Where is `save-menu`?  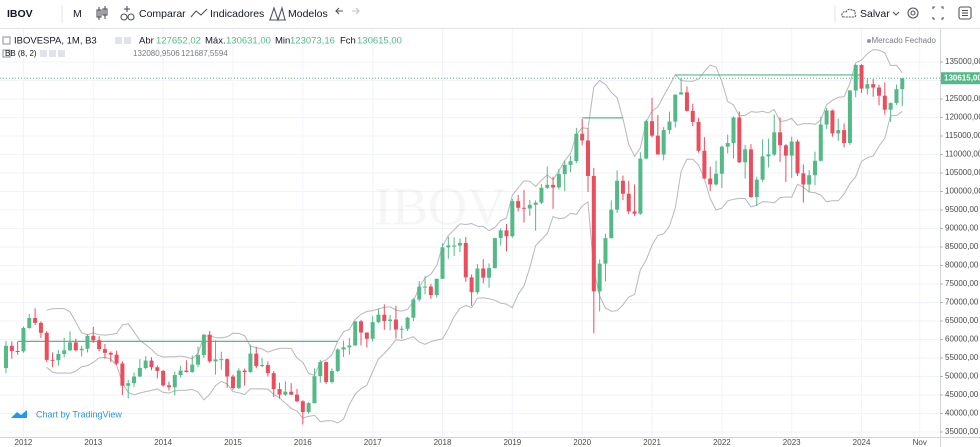 save-menu is located at coordinates (896, 13).